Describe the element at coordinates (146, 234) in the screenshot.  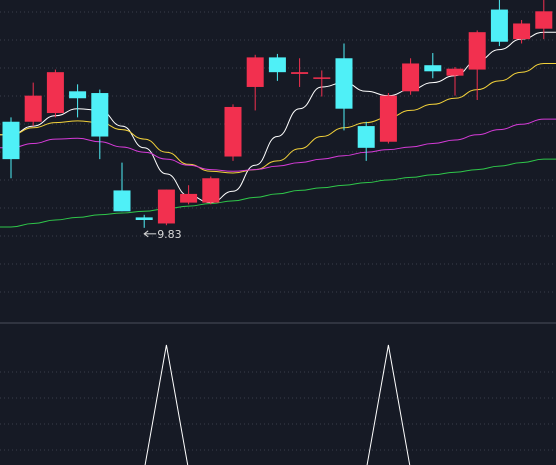
I see `low-arrow-head` at that location.